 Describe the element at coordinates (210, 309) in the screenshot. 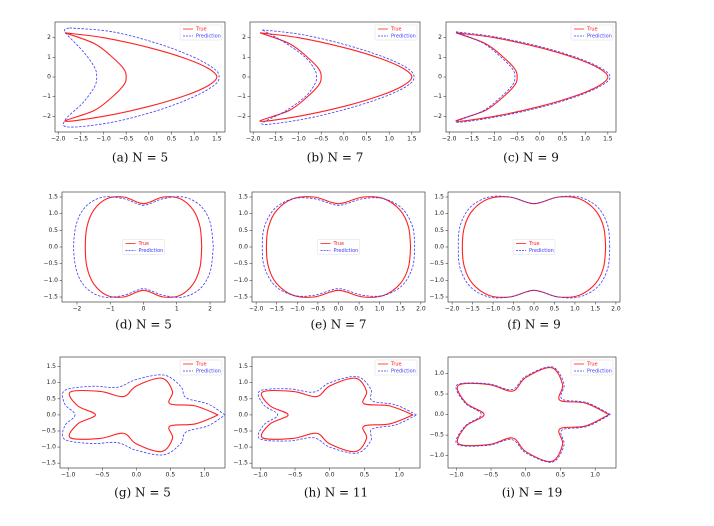

I see `x-tick-label: 2` at that location.